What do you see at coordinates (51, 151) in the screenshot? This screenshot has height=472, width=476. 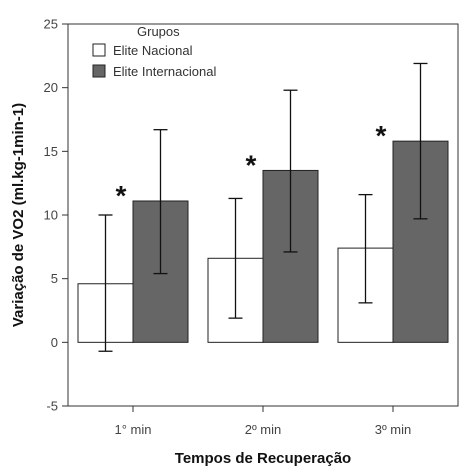 I see `y-tick-label: 15` at bounding box center [51, 151].